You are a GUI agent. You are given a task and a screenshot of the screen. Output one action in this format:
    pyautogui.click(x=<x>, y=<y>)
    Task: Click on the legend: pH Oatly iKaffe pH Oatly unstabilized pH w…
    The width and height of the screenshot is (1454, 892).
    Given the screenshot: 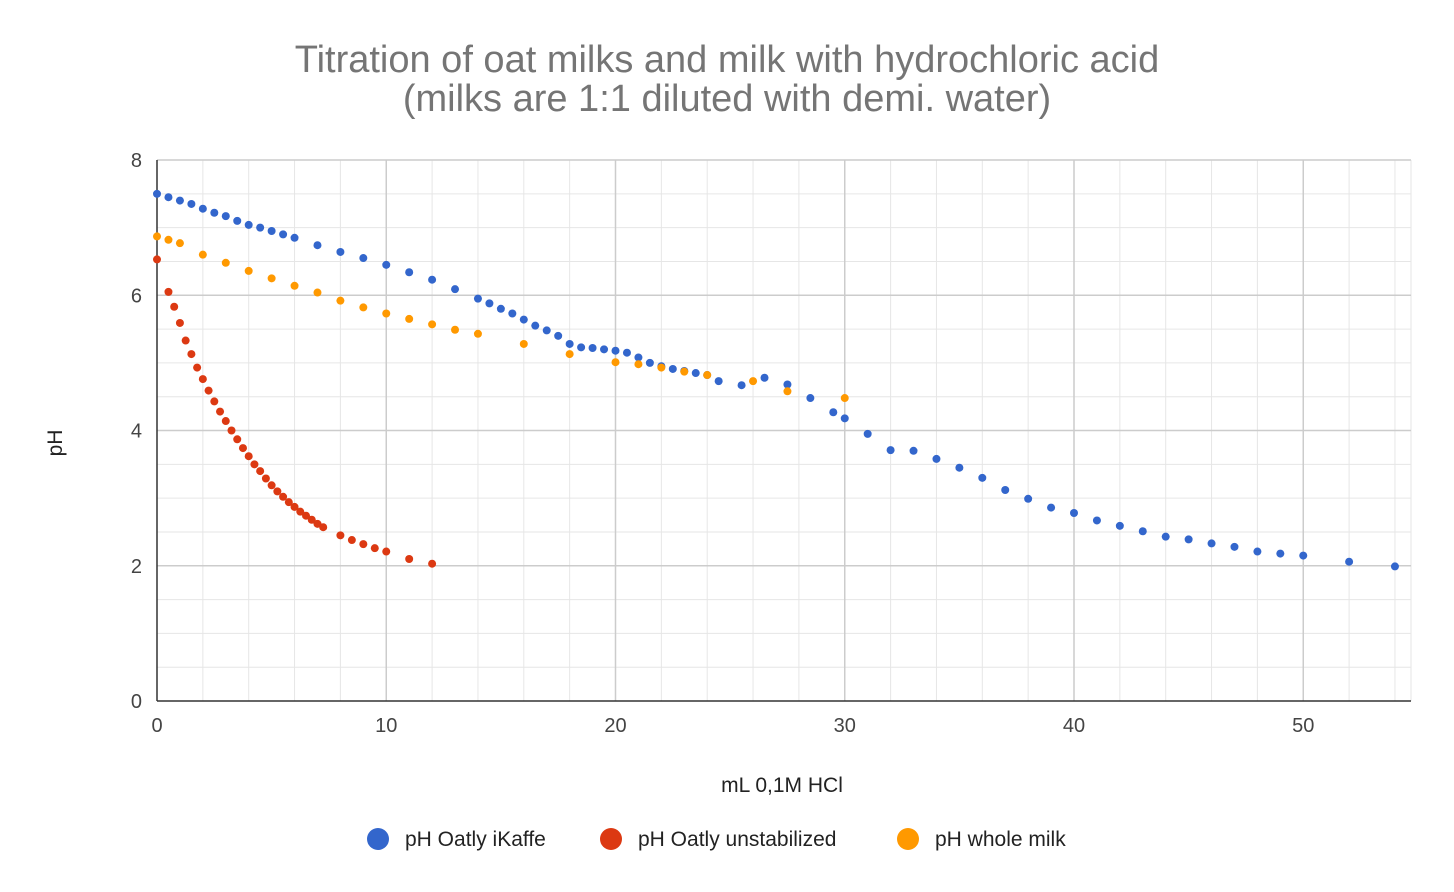 What is the action you would take?
    pyautogui.click(x=716, y=839)
    